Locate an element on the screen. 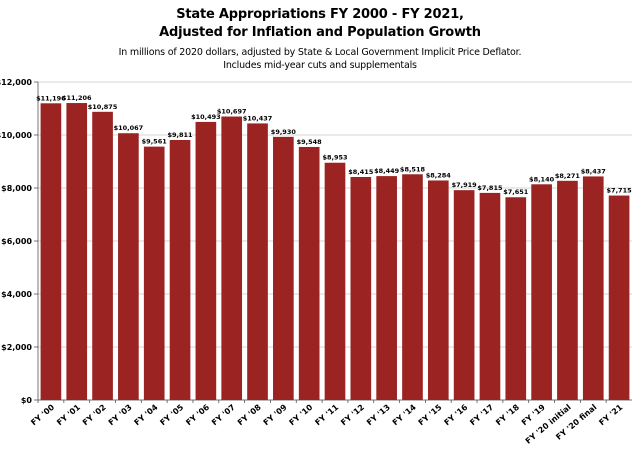  data-label: $11,196 is located at coordinates (51, 98).